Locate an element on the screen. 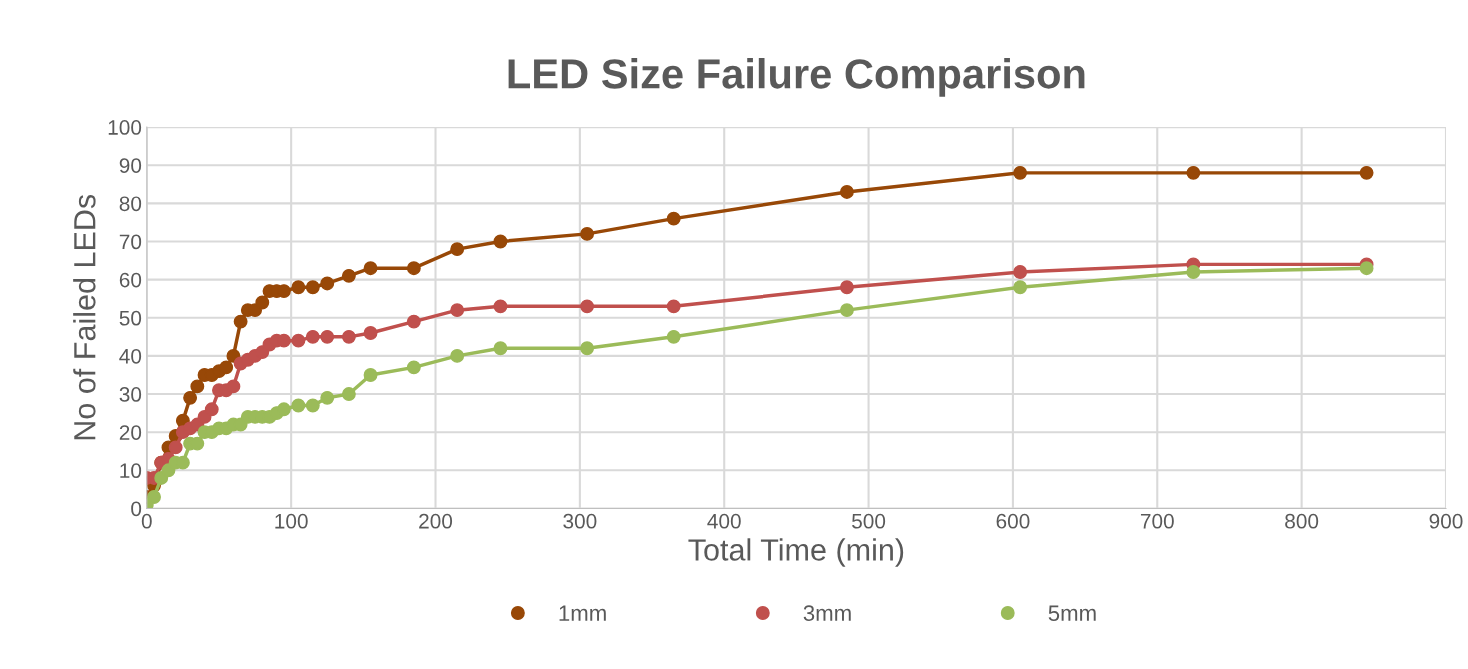  y-tick-label: 70 is located at coordinates (130, 242).